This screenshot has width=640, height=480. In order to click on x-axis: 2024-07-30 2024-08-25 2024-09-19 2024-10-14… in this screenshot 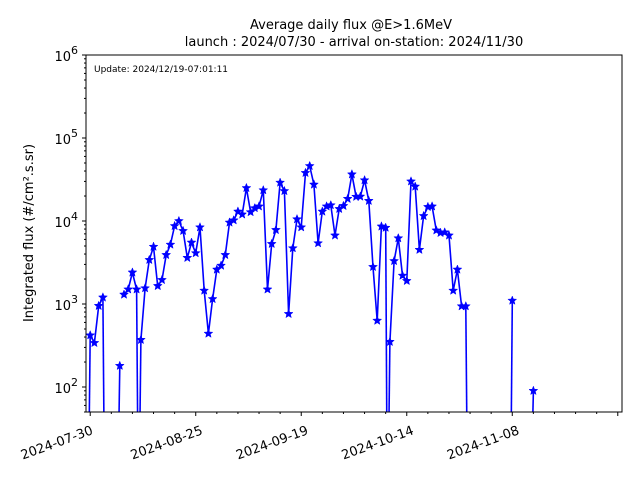, I will do `click(319, 437)`.